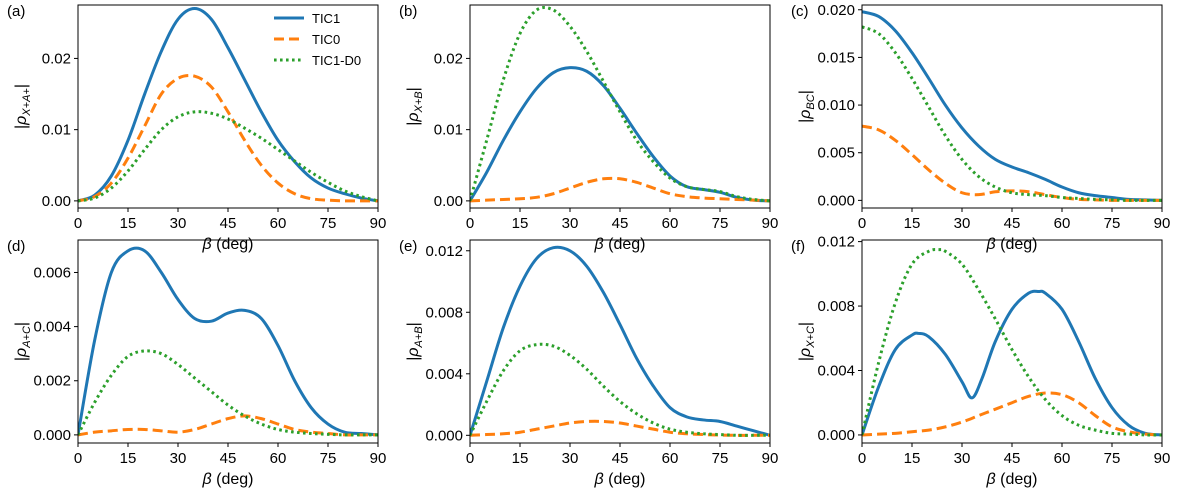  Describe the element at coordinates (326, 39) in the screenshot. I see `legend-label-tic0: TIC0` at that location.